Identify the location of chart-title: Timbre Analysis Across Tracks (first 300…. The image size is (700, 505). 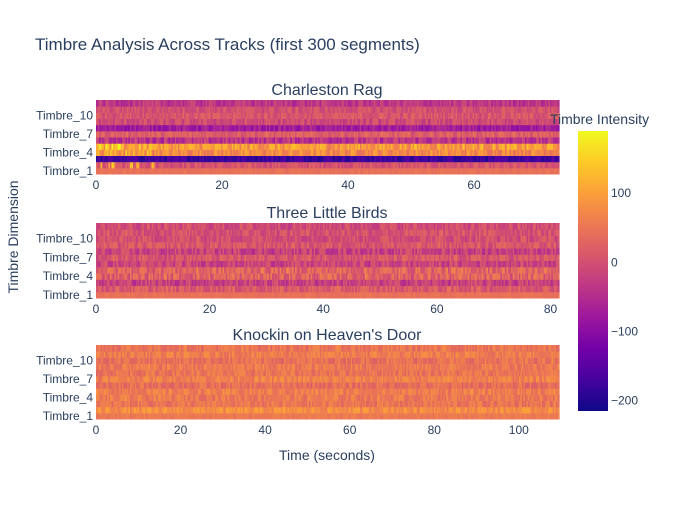
(227, 44).